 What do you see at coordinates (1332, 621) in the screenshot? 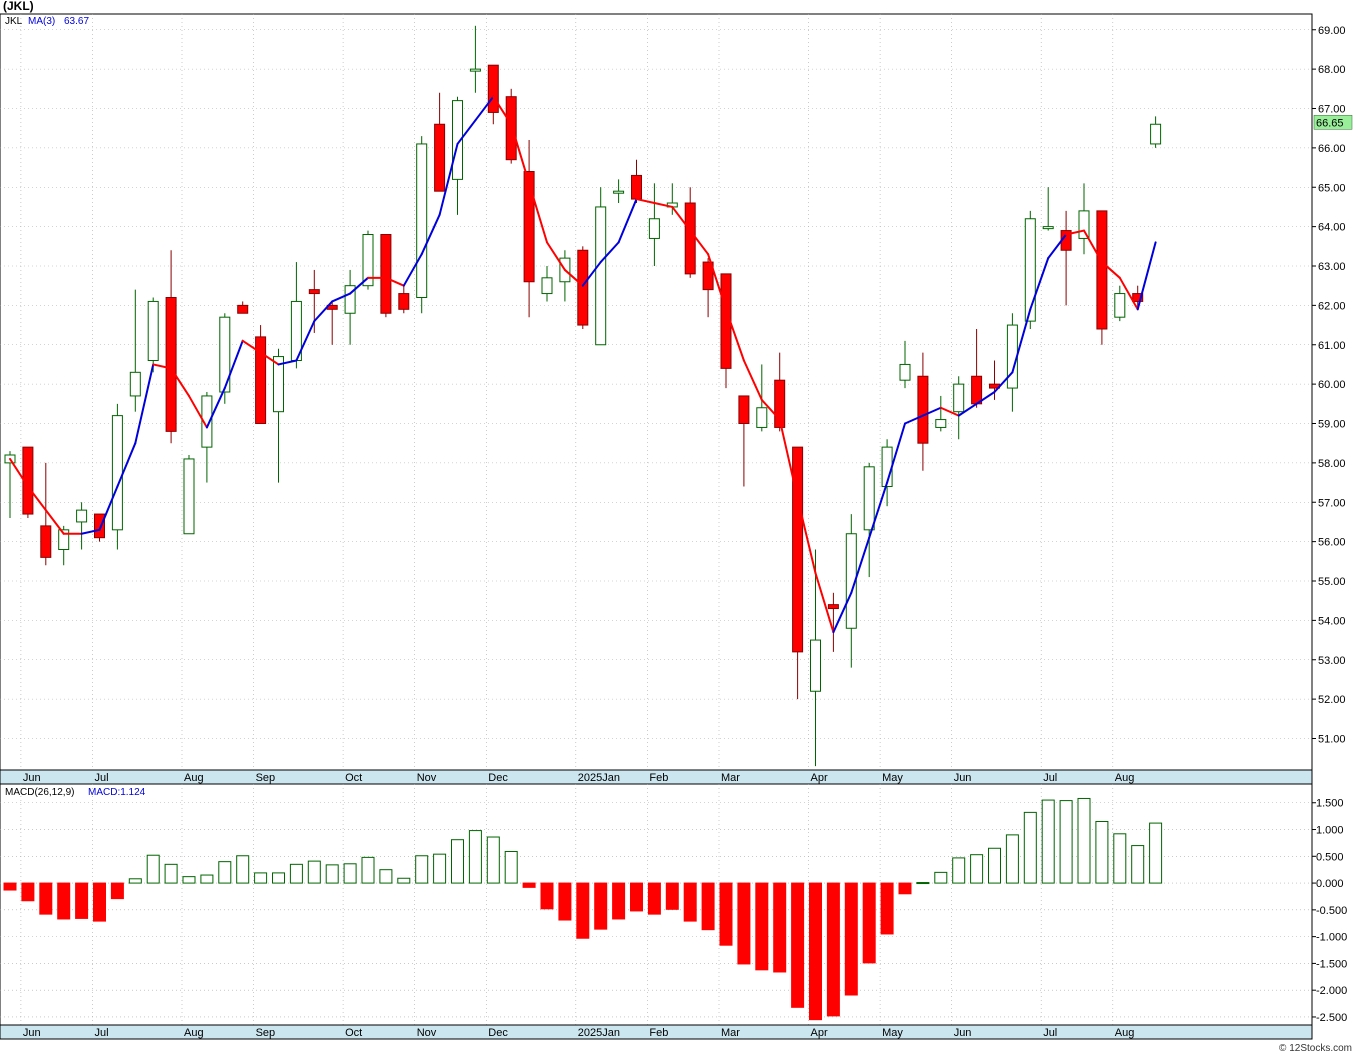
I see `price-tick-label: 54.00` at bounding box center [1332, 621].